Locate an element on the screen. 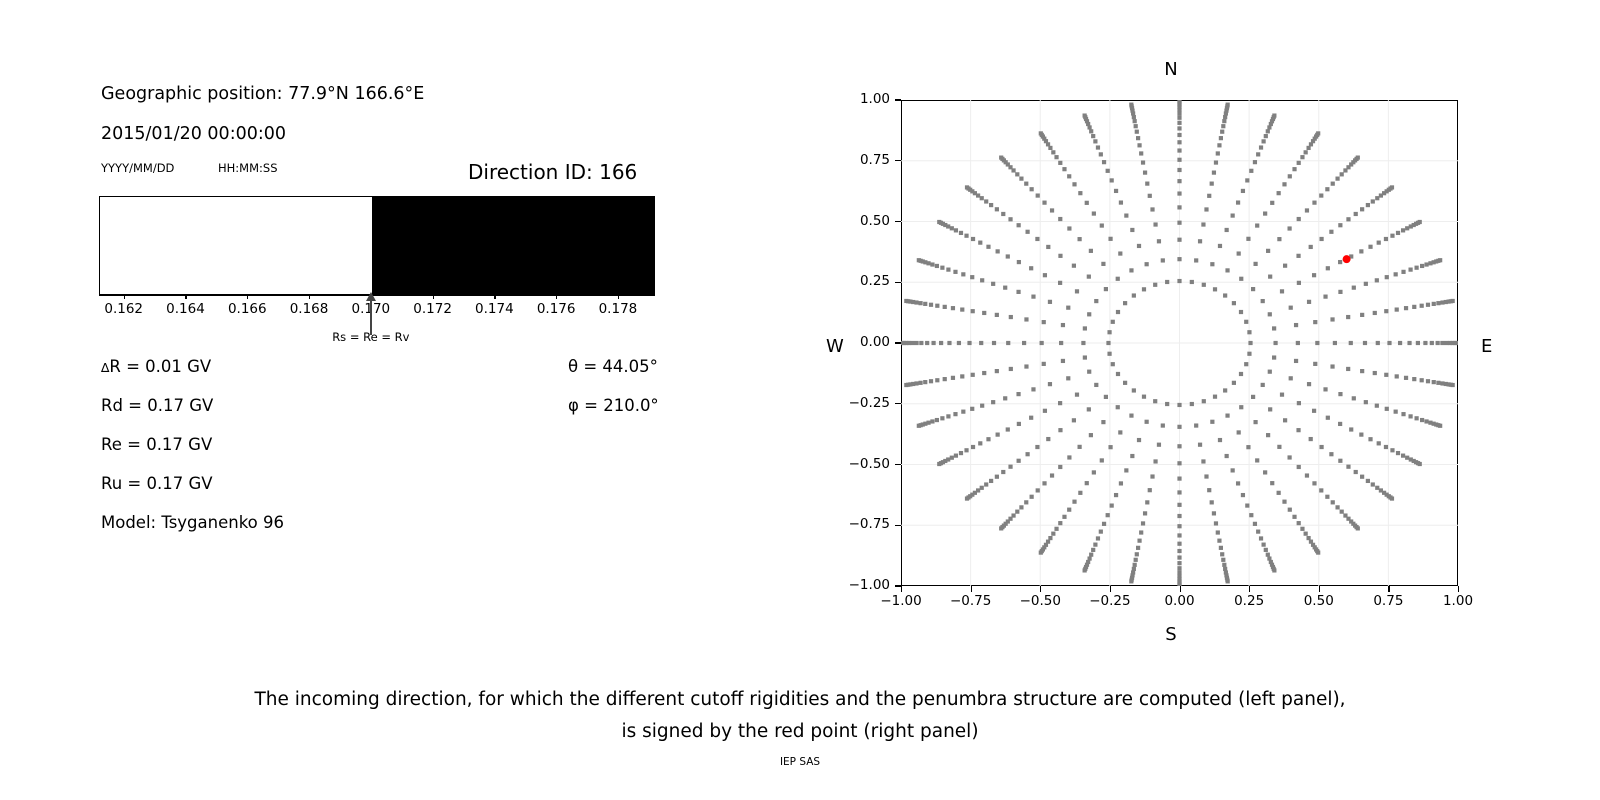 The height and width of the screenshot is (800, 1600). param-ru: Ru = 0.17 GV is located at coordinates (157, 483).